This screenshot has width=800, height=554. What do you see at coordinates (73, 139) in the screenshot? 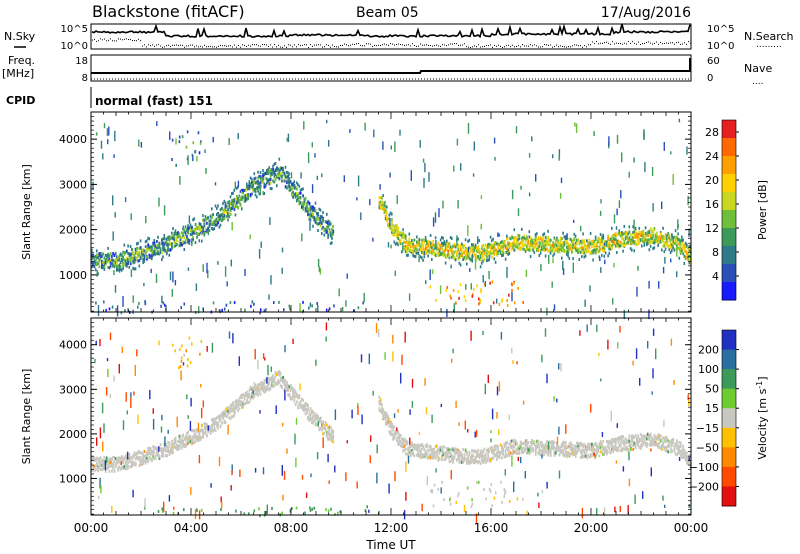
I see `power-ytick-label: 4000` at bounding box center [73, 139].